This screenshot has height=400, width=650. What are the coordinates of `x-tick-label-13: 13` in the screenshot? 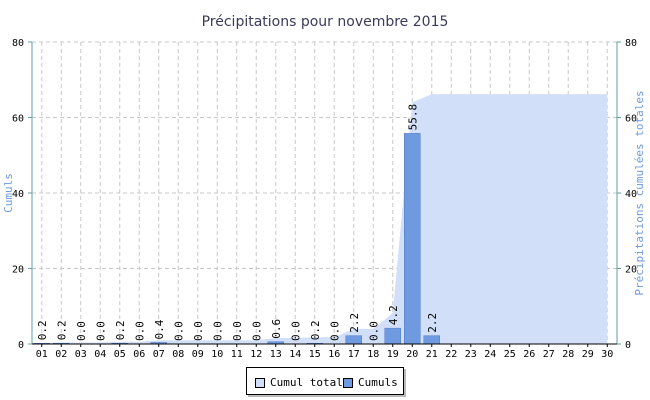 It's located at (276, 354).